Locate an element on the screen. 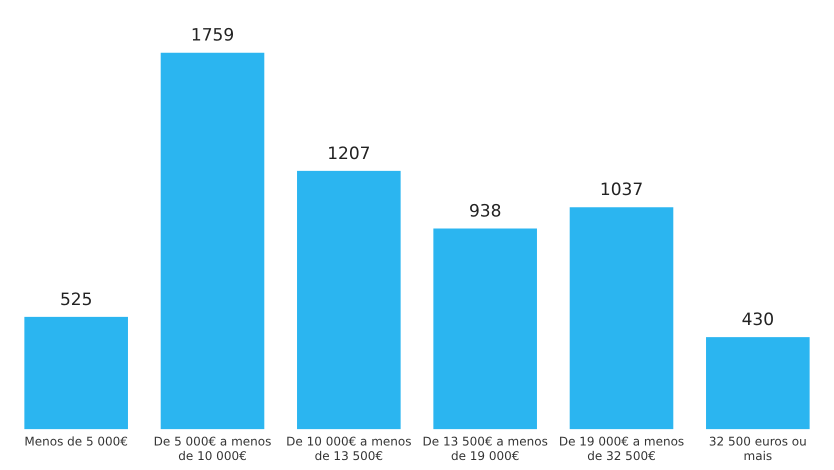 Image resolution: width=834 pixels, height=470 pixels. data-label: 430 is located at coordinates (758, 320).